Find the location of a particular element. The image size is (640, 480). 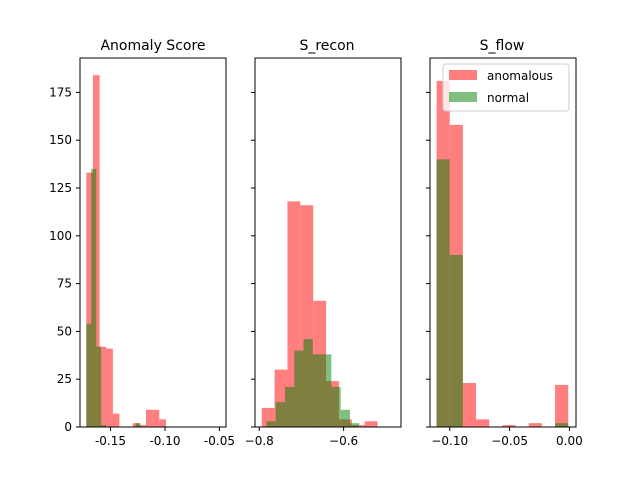

x-tick-label: −0.05 is located at coordinates (509, 441).